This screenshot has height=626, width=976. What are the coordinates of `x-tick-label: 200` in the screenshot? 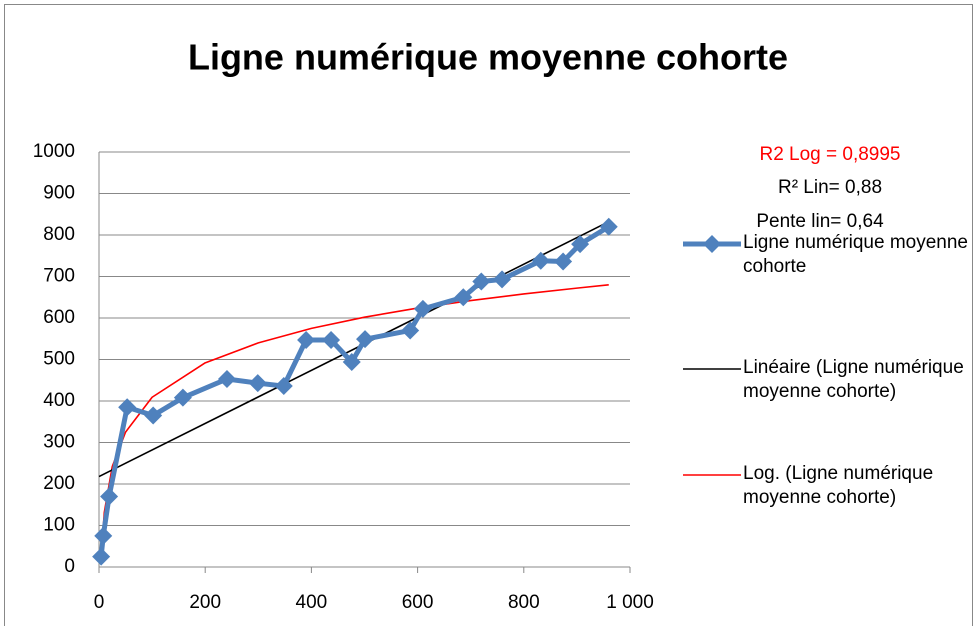 It's located at (205, 602).